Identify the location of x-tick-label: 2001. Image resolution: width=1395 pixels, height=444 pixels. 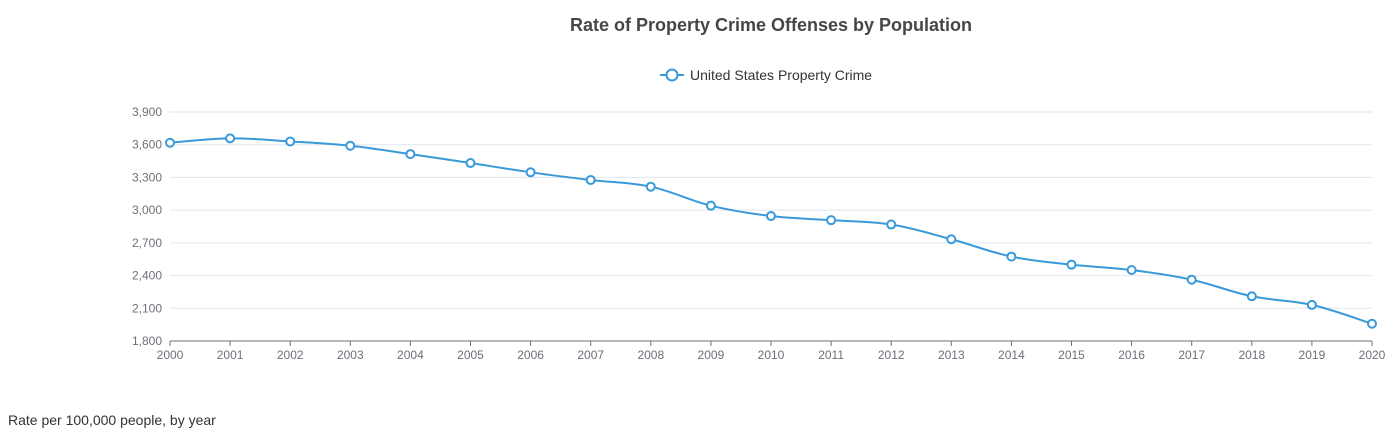
(230, 355).